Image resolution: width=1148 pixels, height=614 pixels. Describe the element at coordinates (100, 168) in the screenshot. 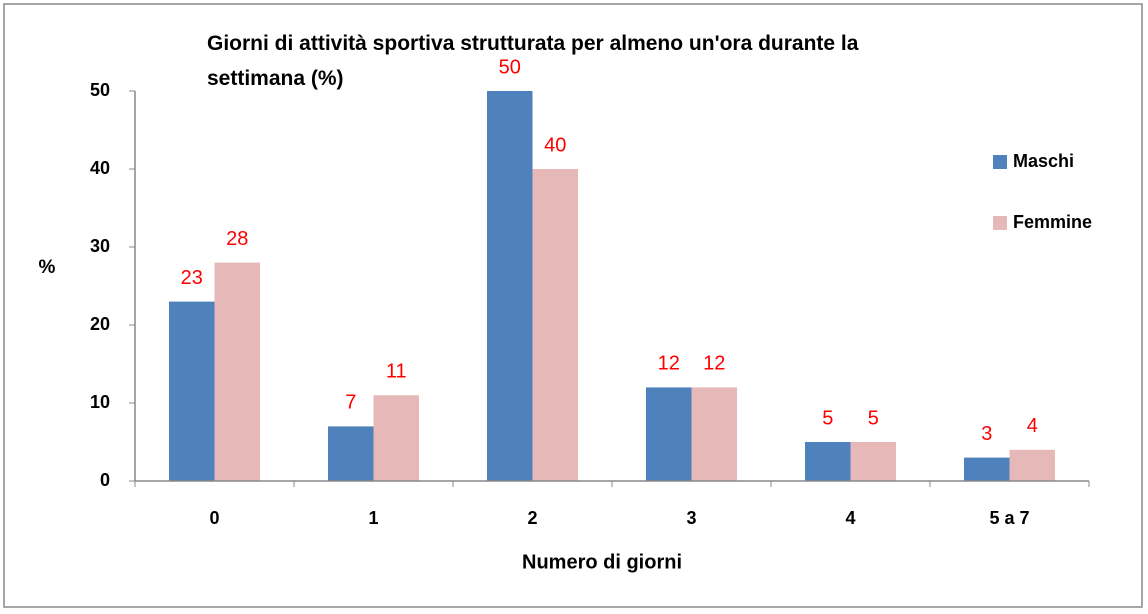

I see `y-tick-label: 40` at that location.